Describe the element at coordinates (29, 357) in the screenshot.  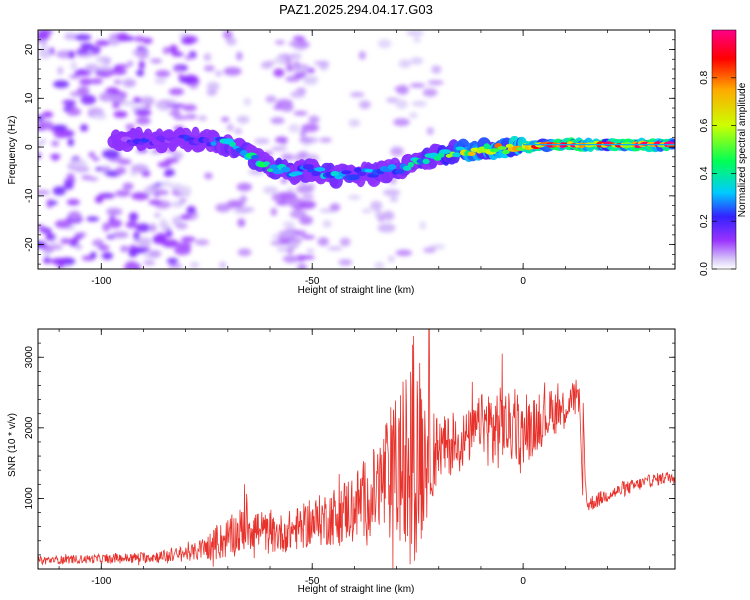
I see `snr-y-tick-label: 3000` at that location.